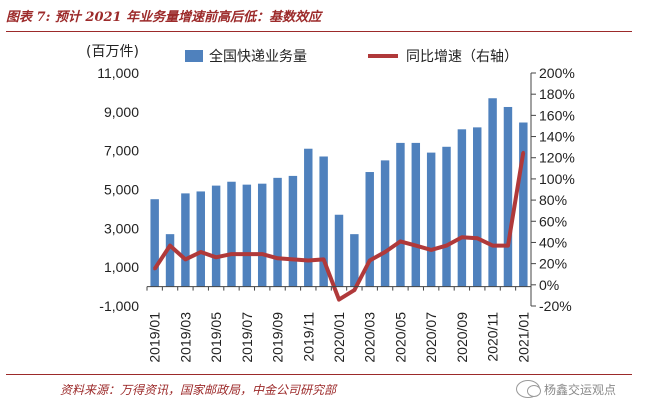 This screenshot has width=657, height=411. What do you see at coordinates (121, 151) in the screenshot?
I see `left-tick-label: 7,000` at bounding box center [121, 151].